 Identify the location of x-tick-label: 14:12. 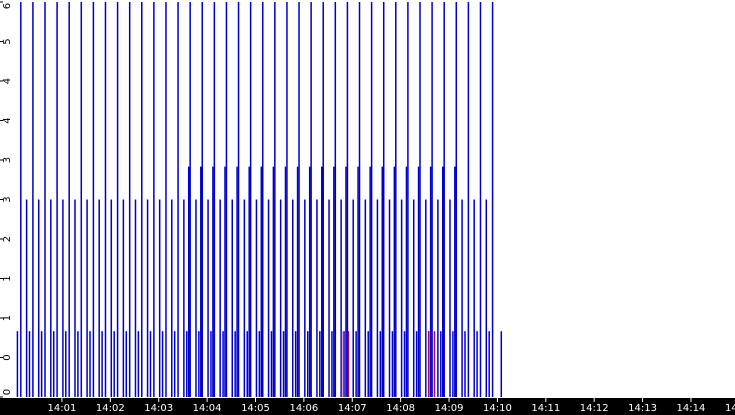
(594, 408).